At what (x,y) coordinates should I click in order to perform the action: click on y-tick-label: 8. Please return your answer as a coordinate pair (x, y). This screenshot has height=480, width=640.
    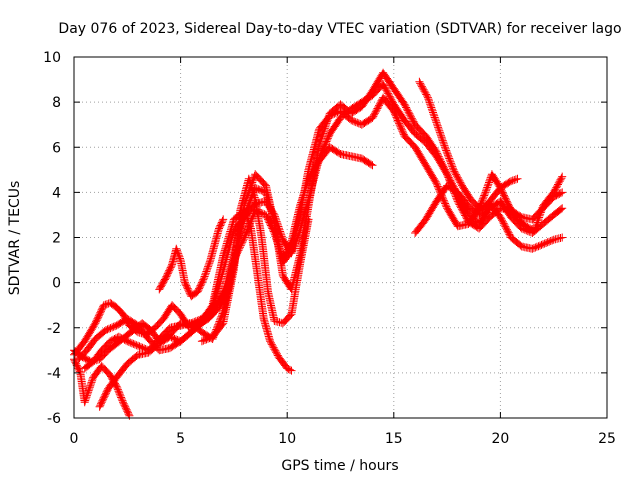
    Looking at the image, I should click on (56, 103).